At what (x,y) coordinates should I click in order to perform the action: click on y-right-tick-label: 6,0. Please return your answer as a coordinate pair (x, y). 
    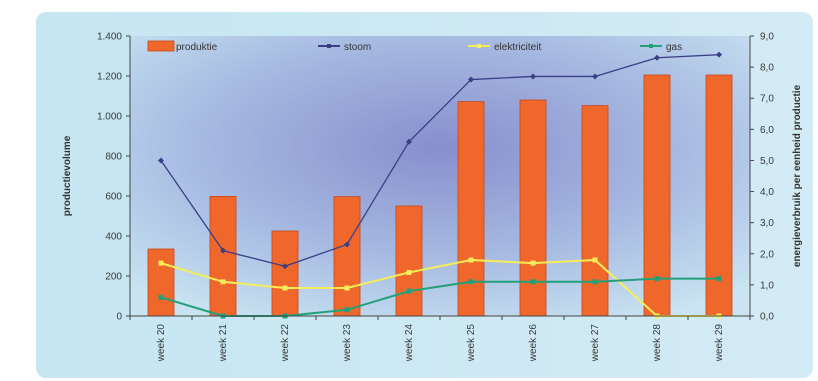
    Looking at the image, I should click on (767, 130).